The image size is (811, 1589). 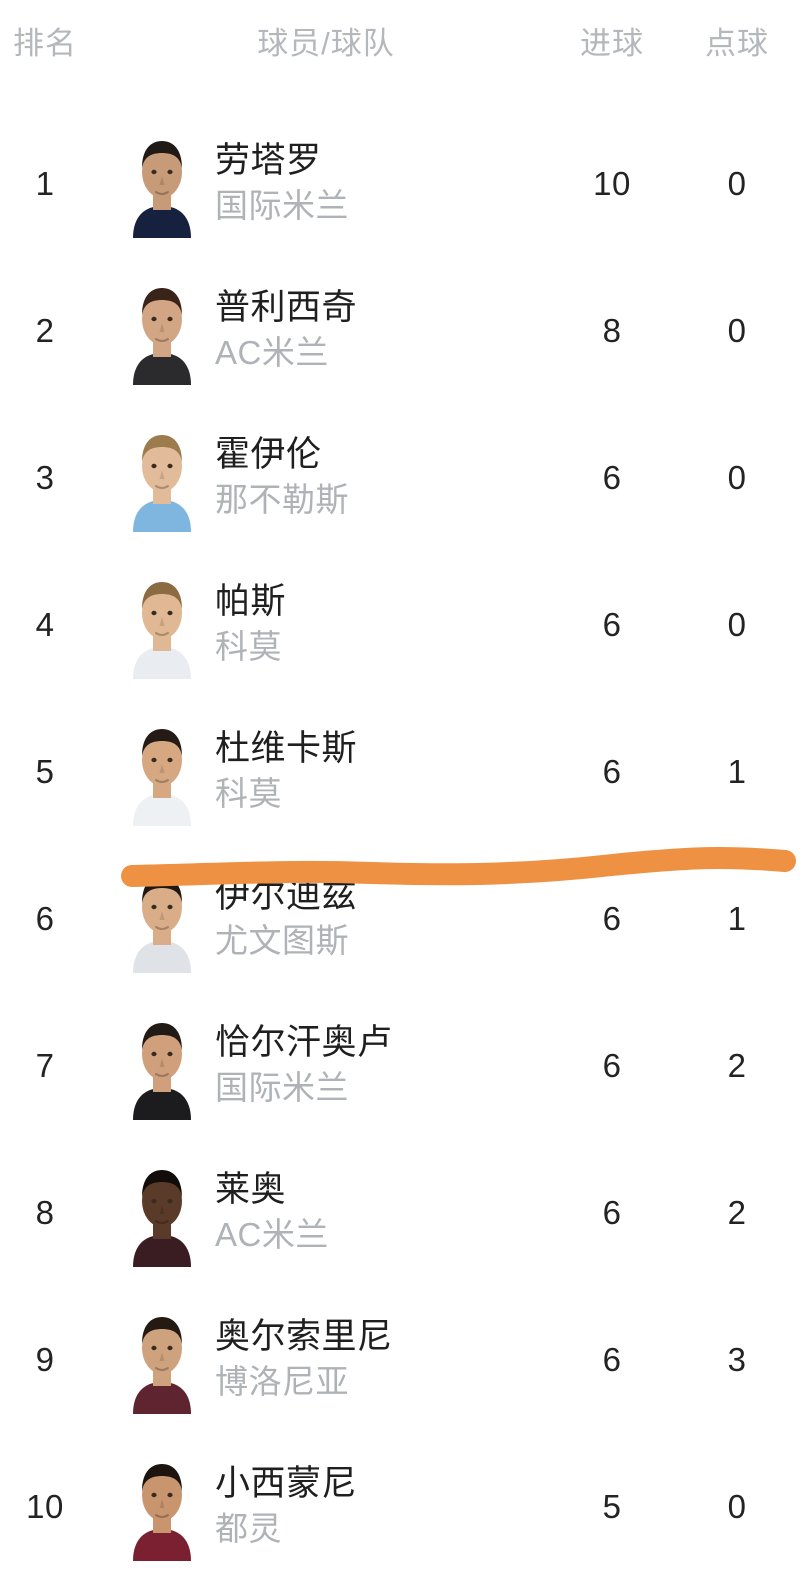 What do you see at coordinates (304, 1336) in the screenshot?
I see `player-name: 奥尔索里尼` at bounding box center [304, 1336].